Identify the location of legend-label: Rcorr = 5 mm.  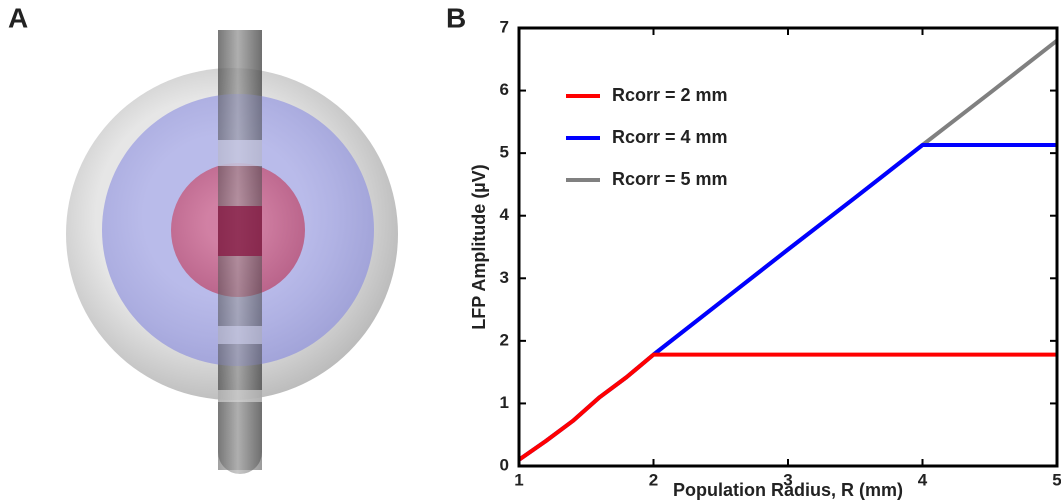
(670, 179).